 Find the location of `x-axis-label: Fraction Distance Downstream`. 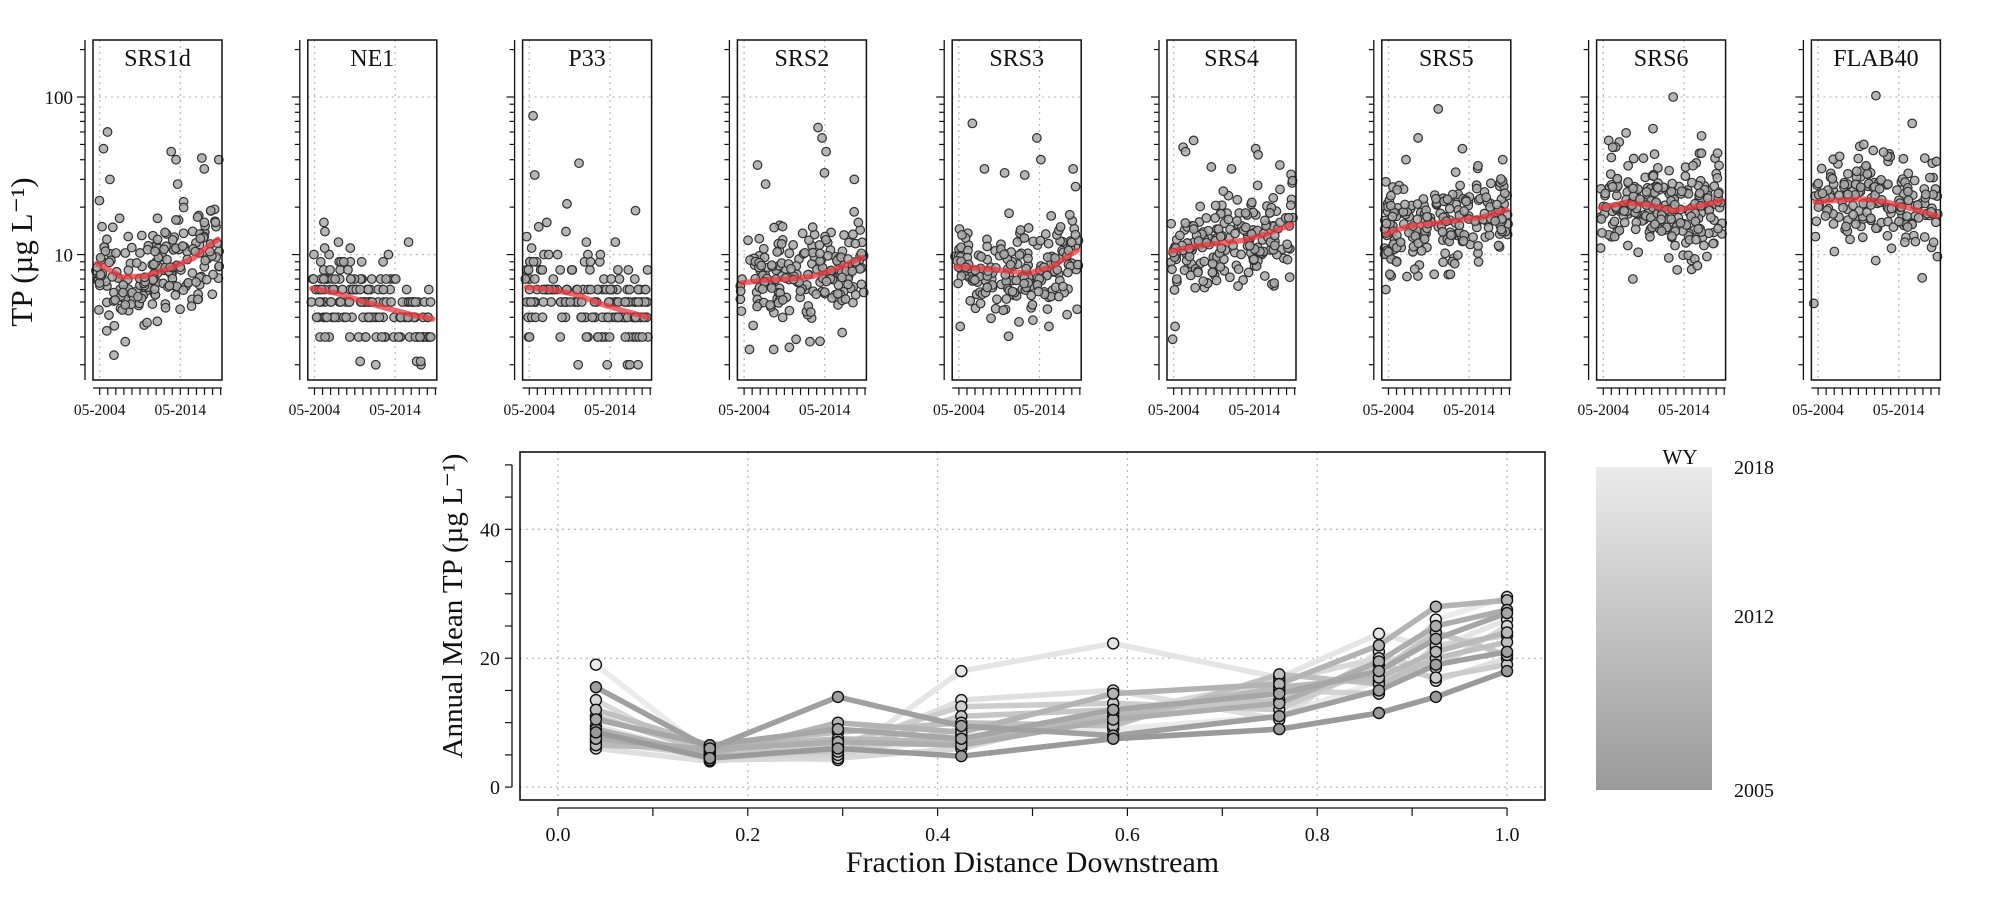

x-axis-label: Fraction Distance Downstream is located at coordinates (1032, 862).